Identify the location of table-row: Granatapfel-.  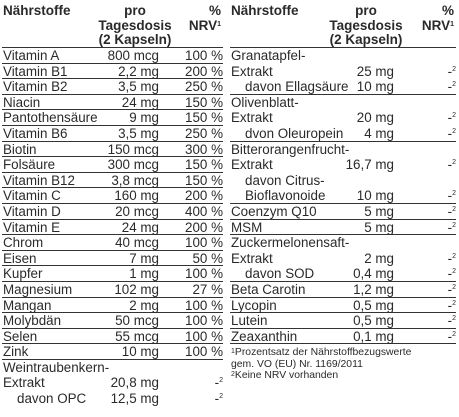
(343, 56).